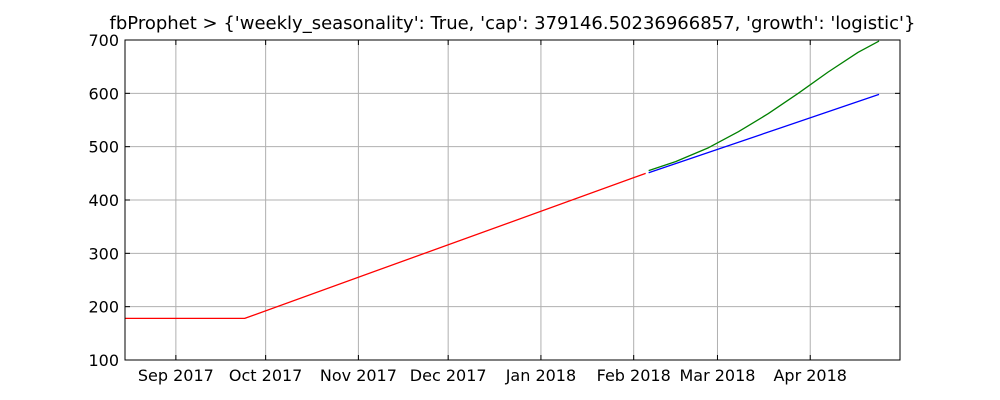  What do you see at coordinates (103, 147) in the screenshot?
I see `y-tick-label: 500` at bounding box center [103, 147].